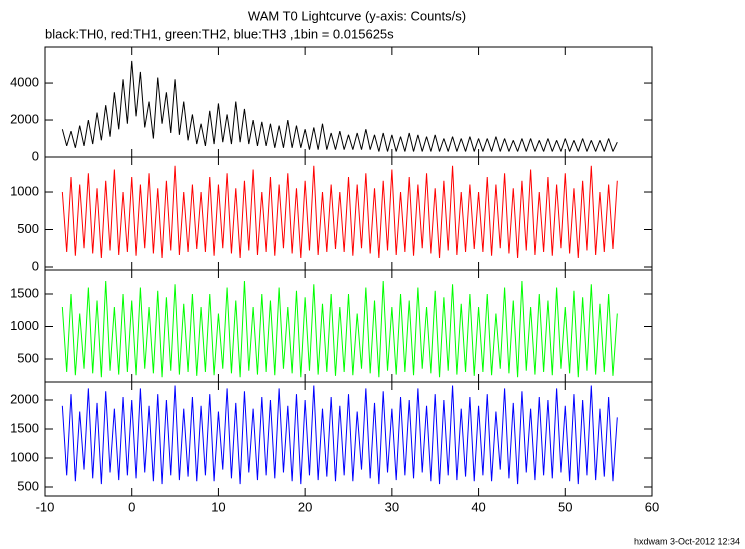  What do you see at coordinates (131, 506) in the screenshot?
I see `x-tick-label: 0` at bounding box center [131, 506].